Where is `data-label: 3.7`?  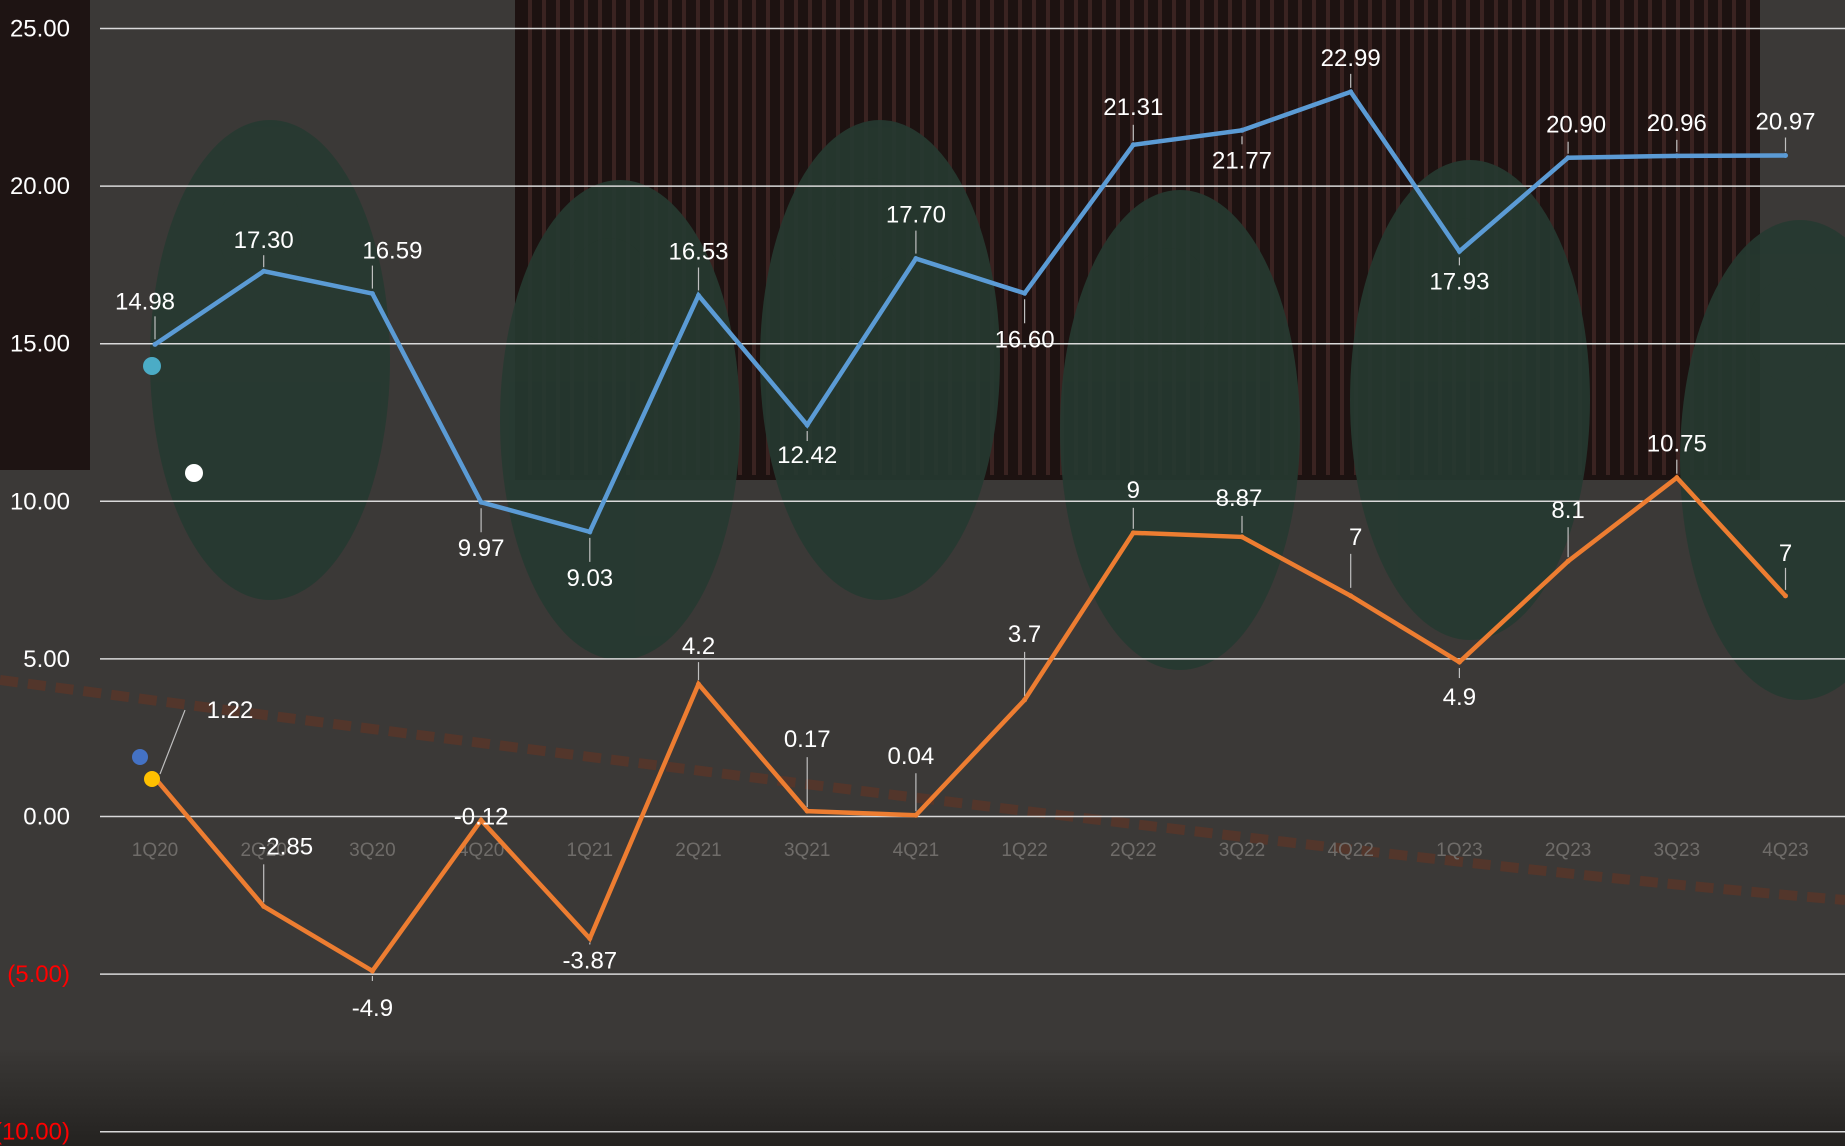 data-label: 3.7 is located at coordinates (1024, 634).